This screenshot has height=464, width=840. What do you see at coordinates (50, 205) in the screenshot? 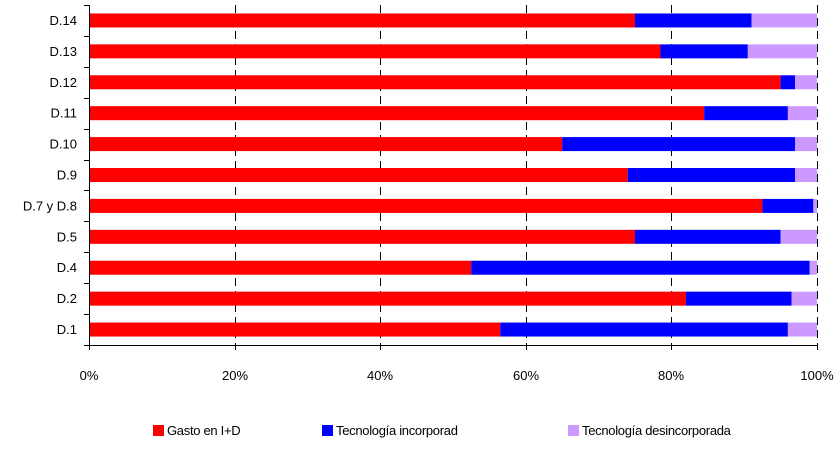
I see `y-tick-label: D.7 y D.8` at bounding box center [50, 205].